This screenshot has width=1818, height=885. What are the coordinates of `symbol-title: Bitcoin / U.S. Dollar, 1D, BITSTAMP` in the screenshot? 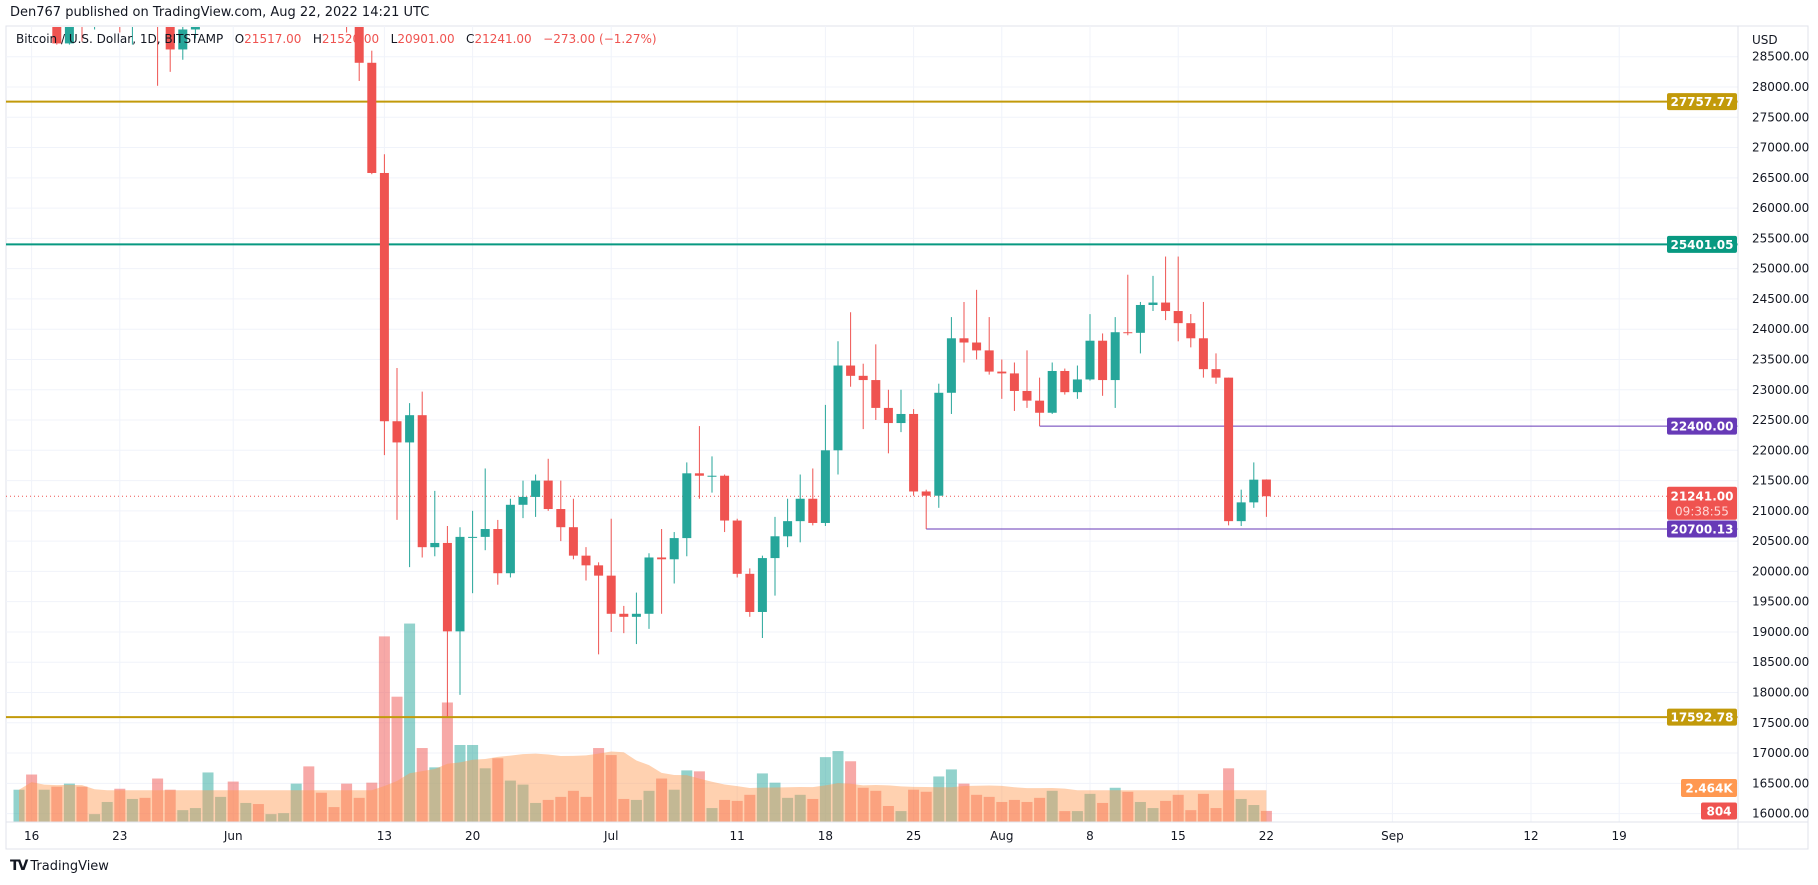 It's located at (120, 39).